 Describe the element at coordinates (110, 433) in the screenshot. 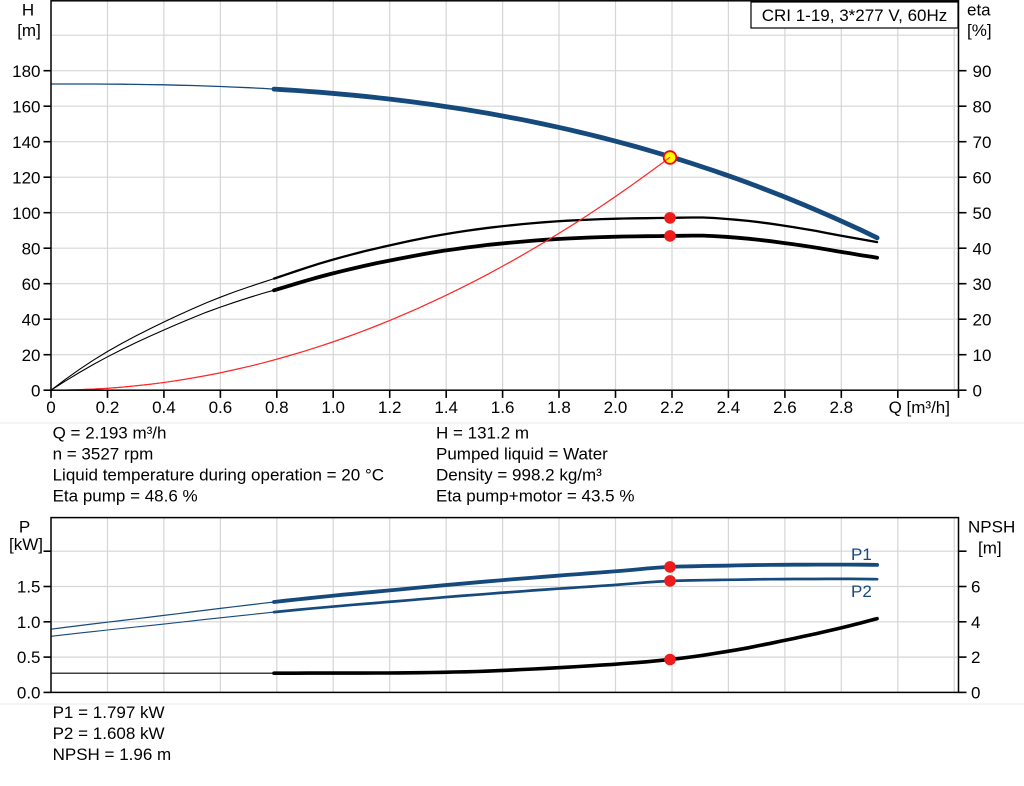

I see `svg-text: Q = 2.193 m³/h` at that location.